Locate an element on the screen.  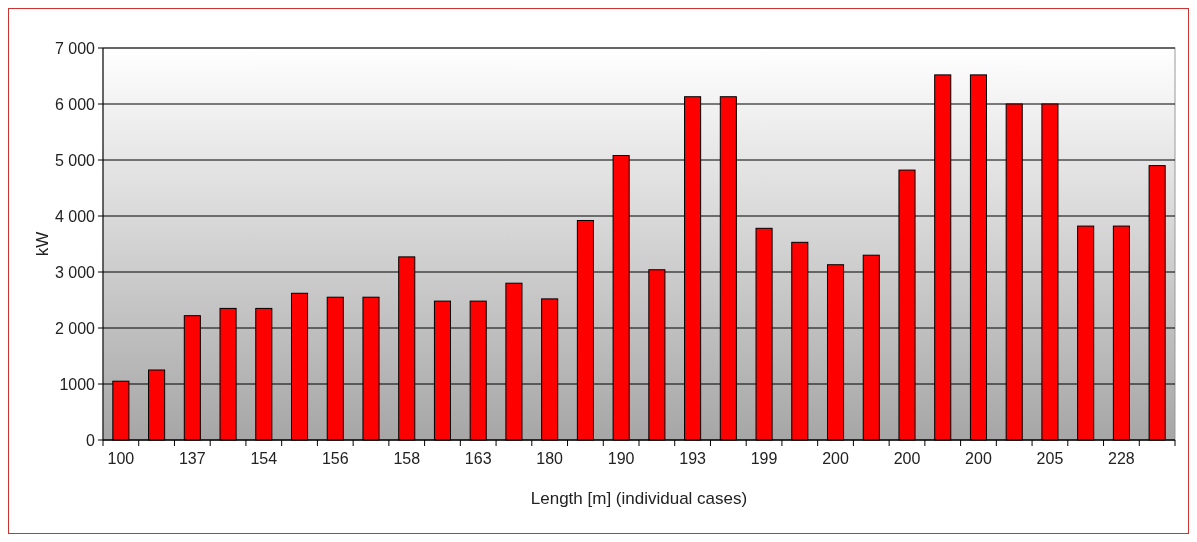
x-tick-label: 205 is located at coordinates (1050, 458).